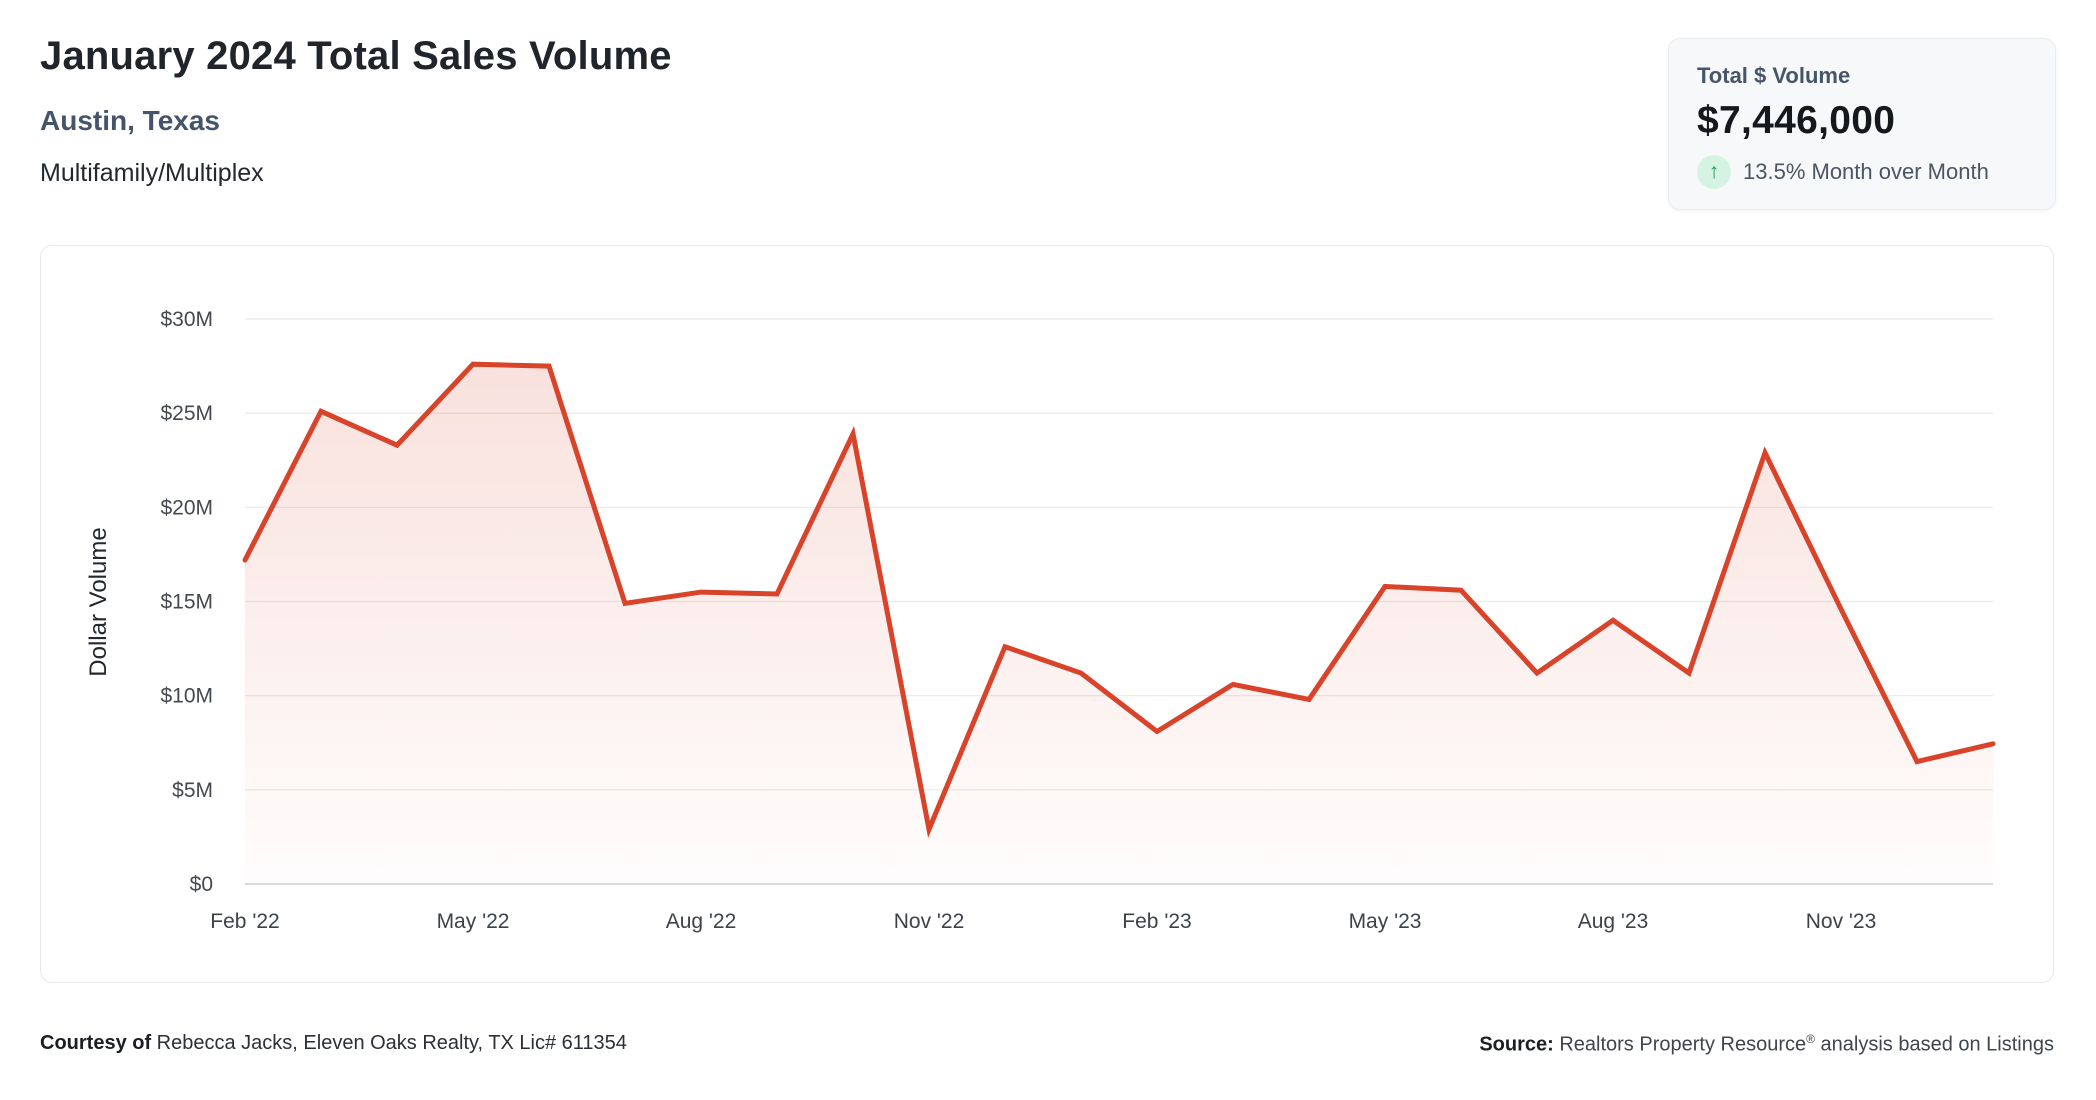 This screenshot has height=1100, width=2096. I want to click on source-body-pre: Realtors Property Resource, so click(1680, 1044).